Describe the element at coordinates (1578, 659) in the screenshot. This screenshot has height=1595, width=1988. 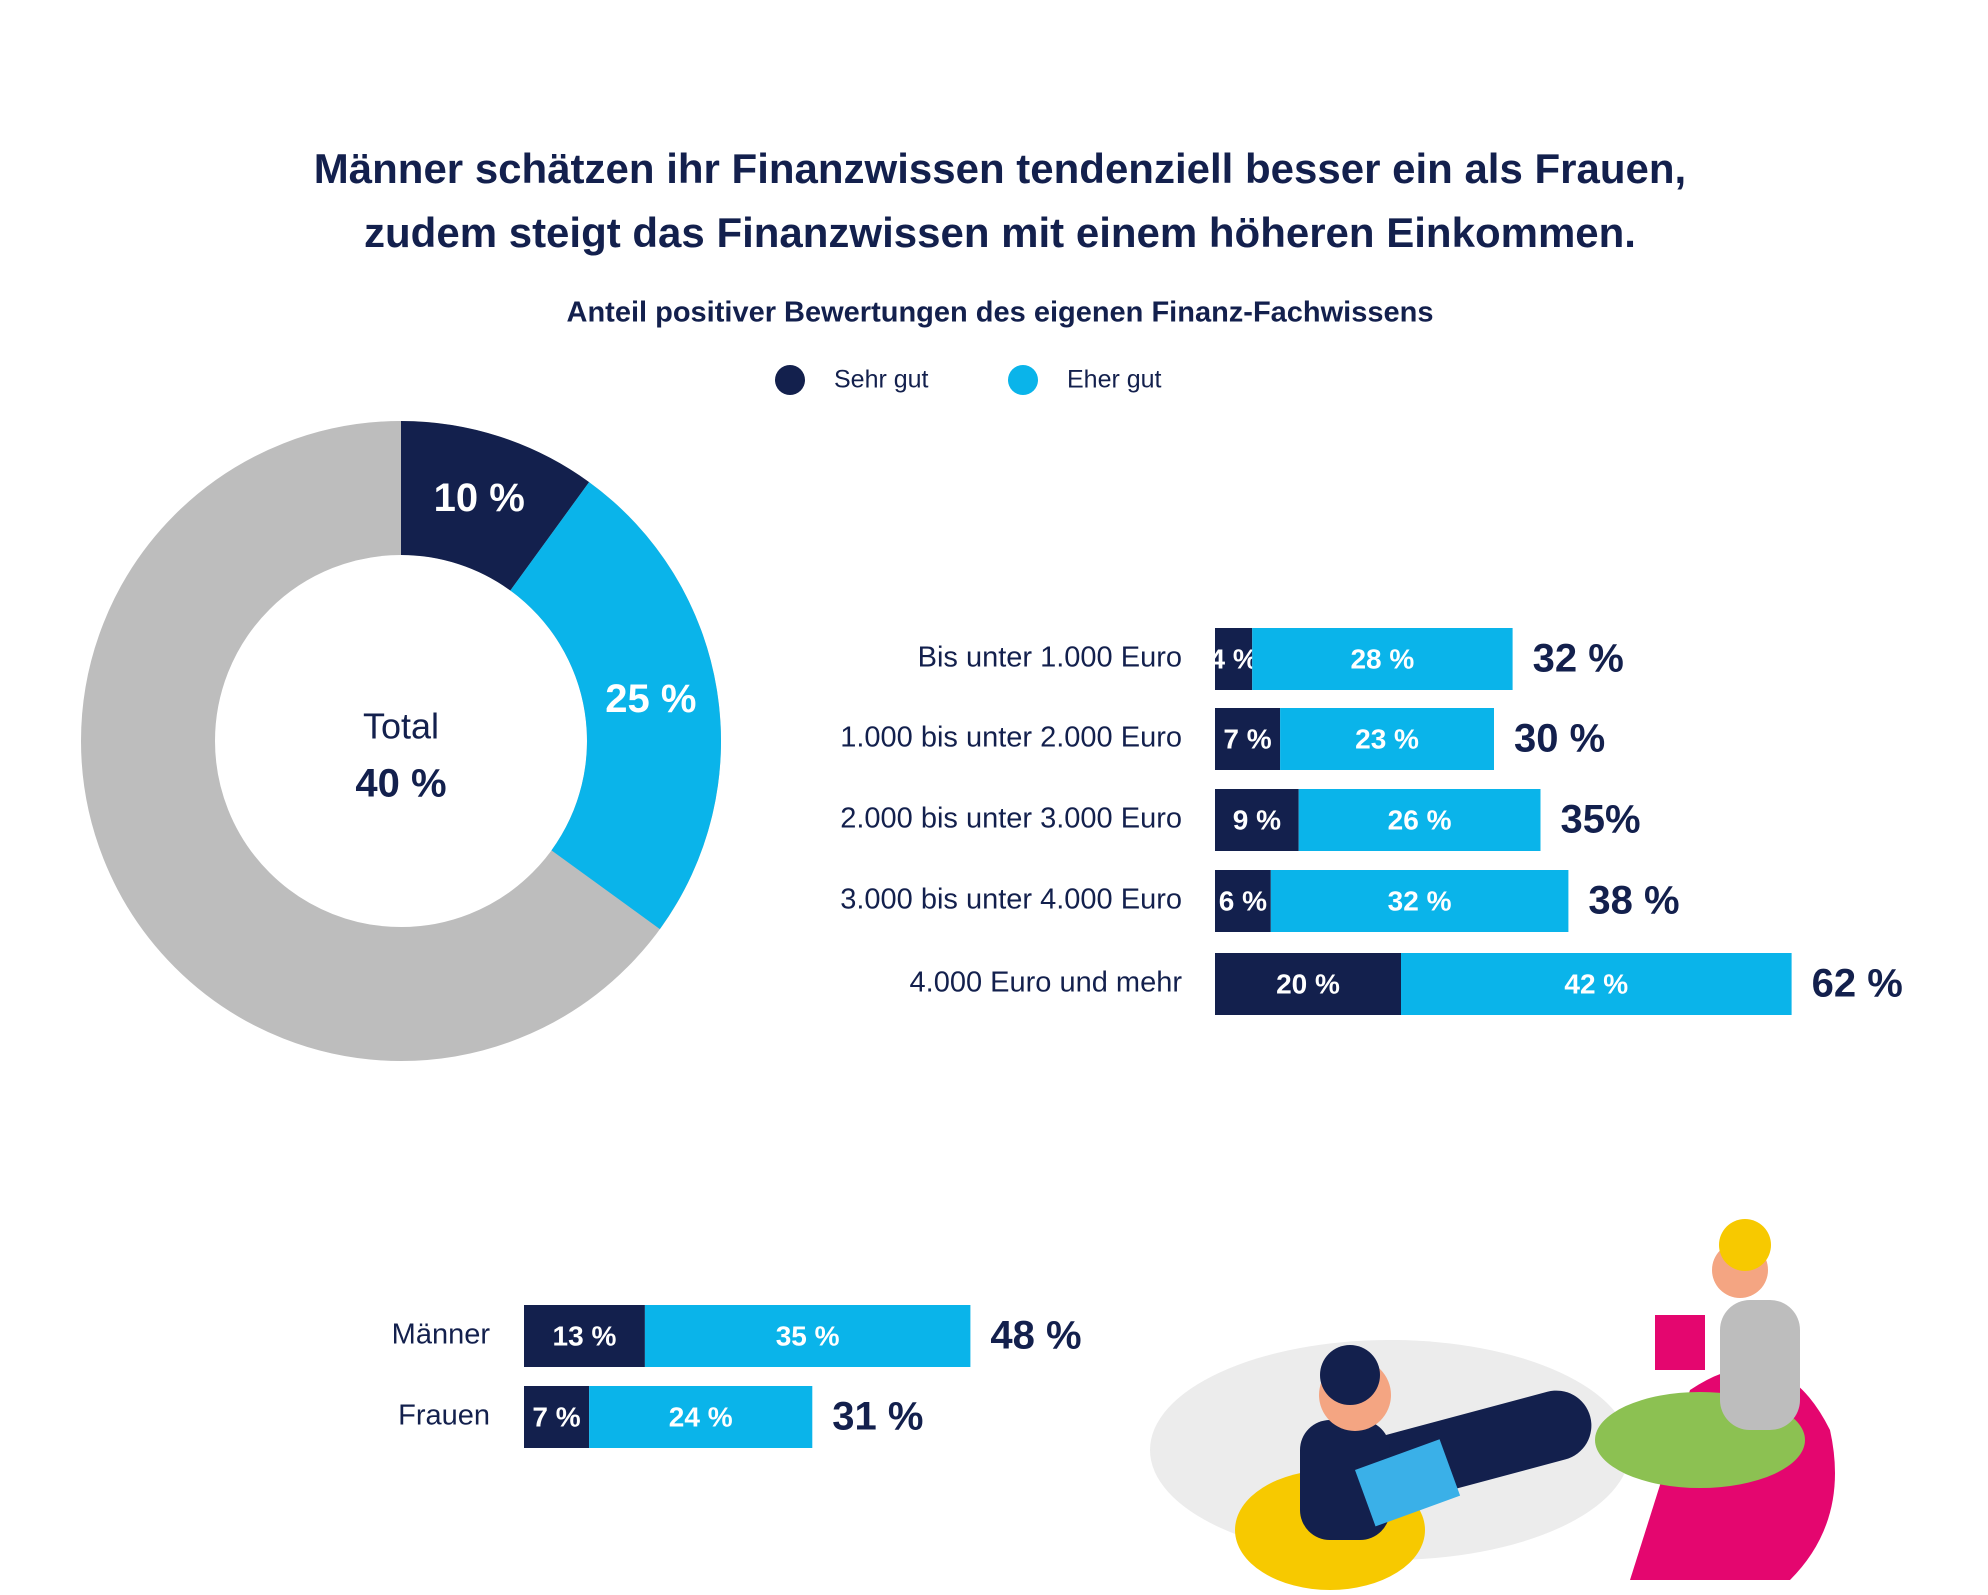
I see `total-label: 32 %` at that location.